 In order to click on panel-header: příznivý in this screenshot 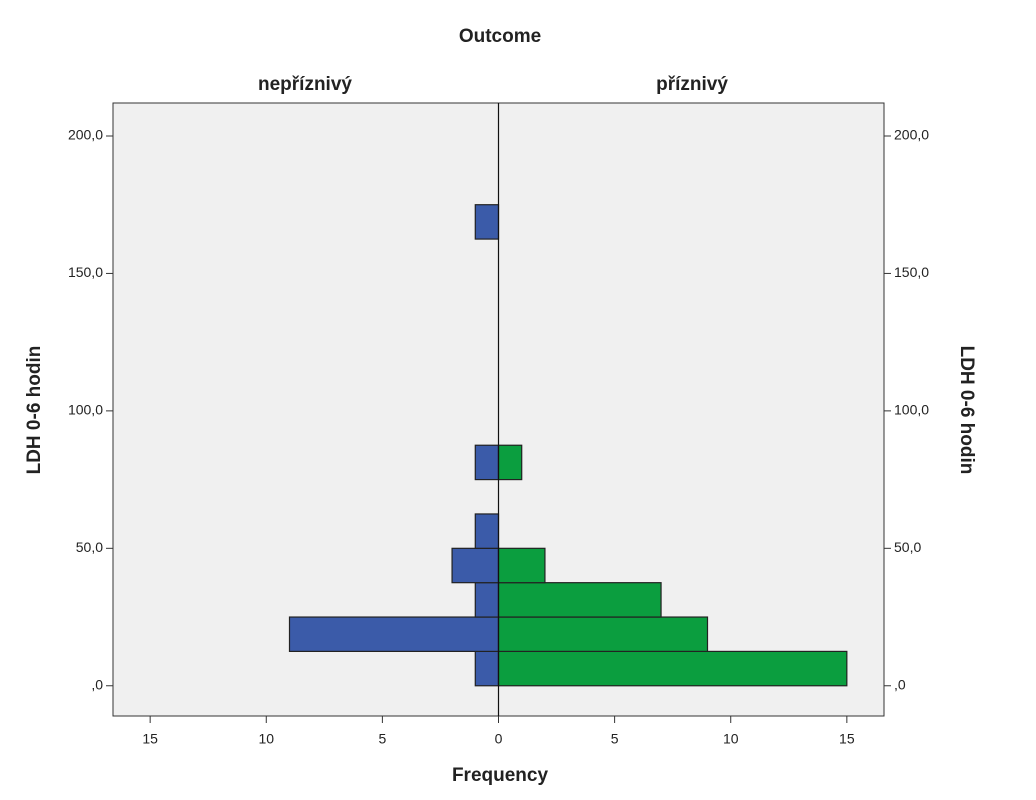, I will do `click(692, 84)`.